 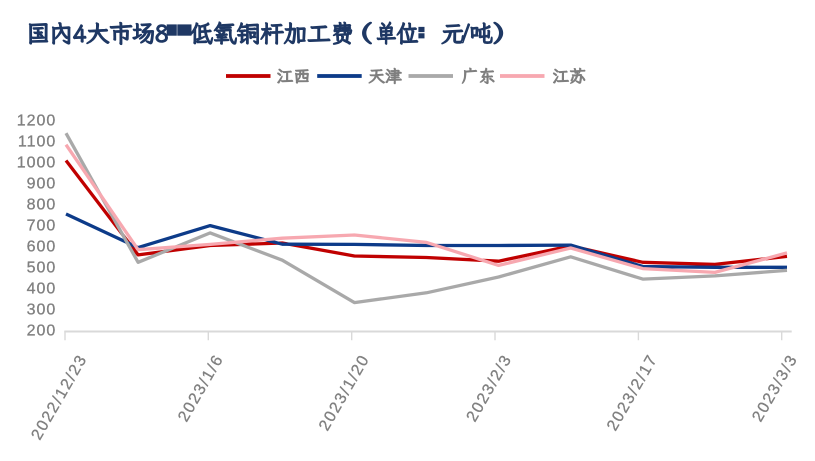 I want to click on svg-text: 200, so click(x=42, y=330).